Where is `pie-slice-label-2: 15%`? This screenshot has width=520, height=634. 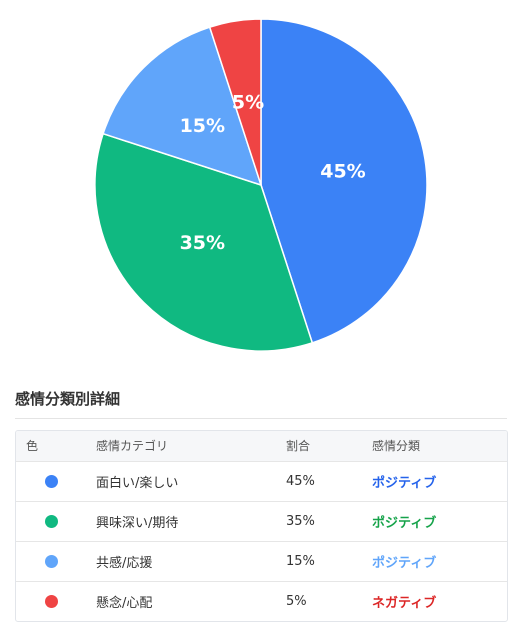
pie-slice-label-2: 15% is located at coordinates (202, 126).